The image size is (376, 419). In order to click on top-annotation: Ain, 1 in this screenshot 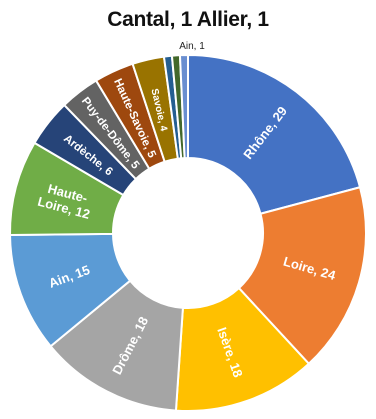, I will do `click(192, 46)`.